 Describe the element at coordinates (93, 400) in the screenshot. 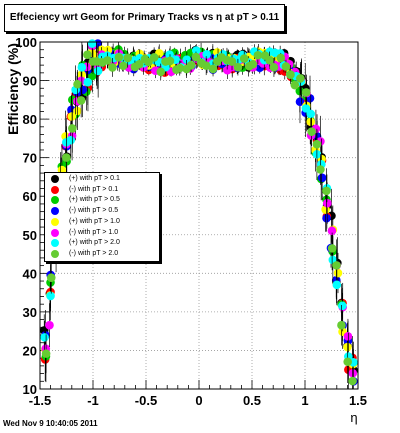

I see `x-tick-label: -1` at that location.